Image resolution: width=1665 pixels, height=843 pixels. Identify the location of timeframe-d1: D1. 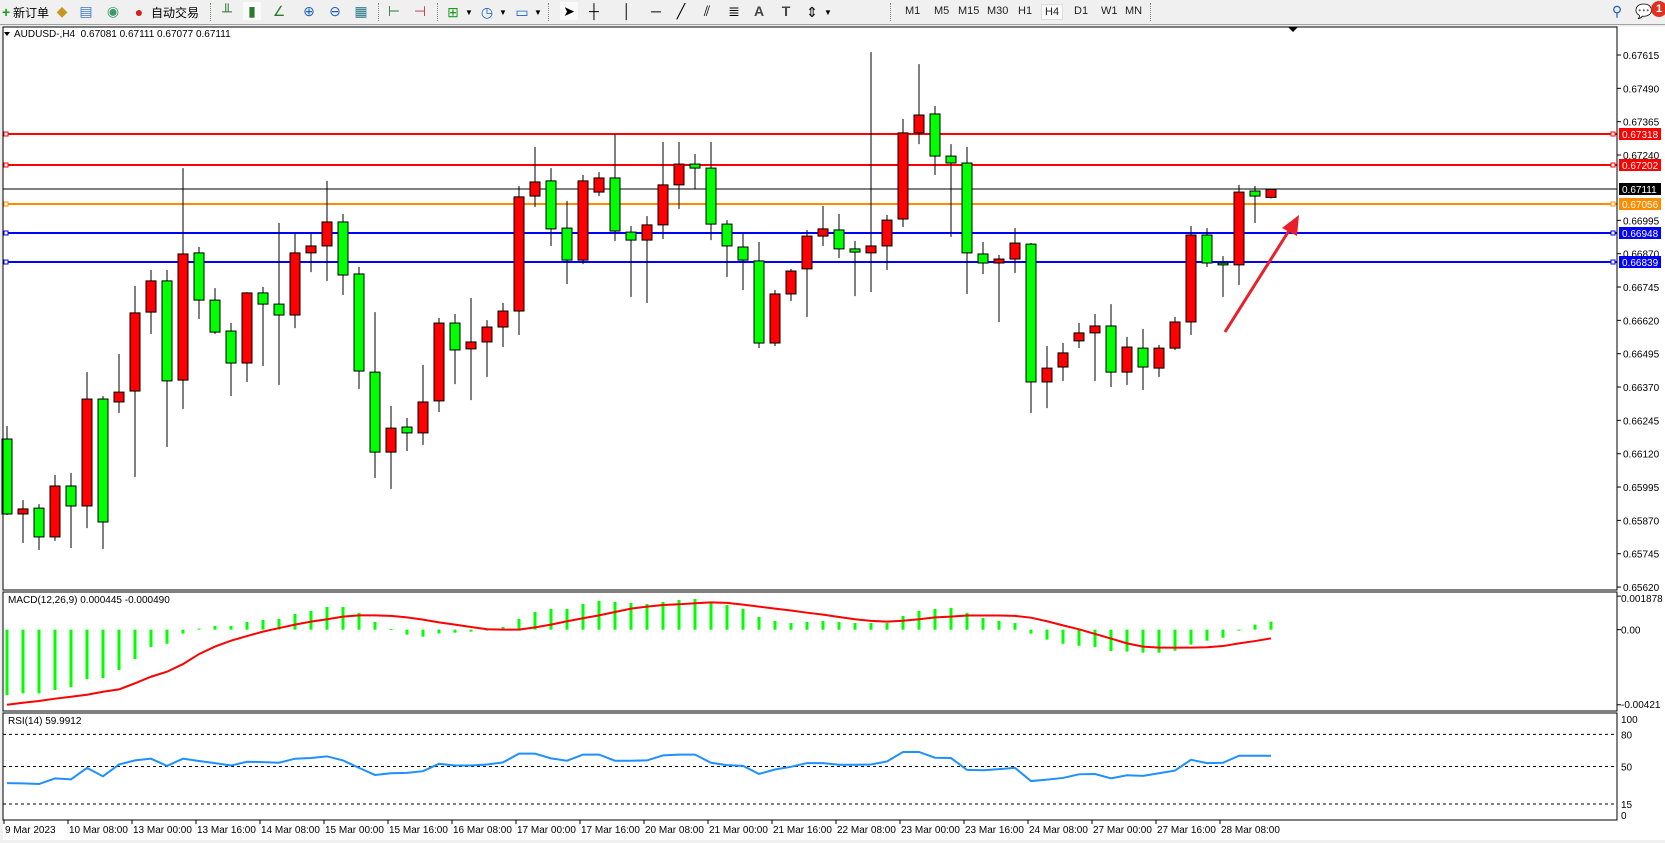
(1081, 11).